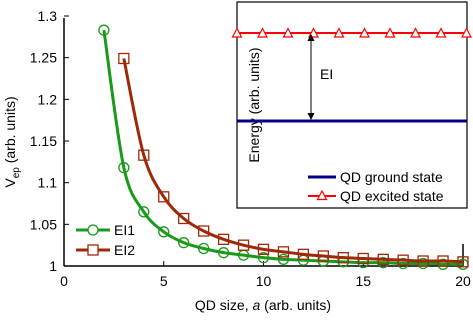 This screenshot has height=331, width=473. What do you see at coordinates (164, 281) in the screenshot?
I see `x-tick-label: 5` at bounding box center [164, 281].